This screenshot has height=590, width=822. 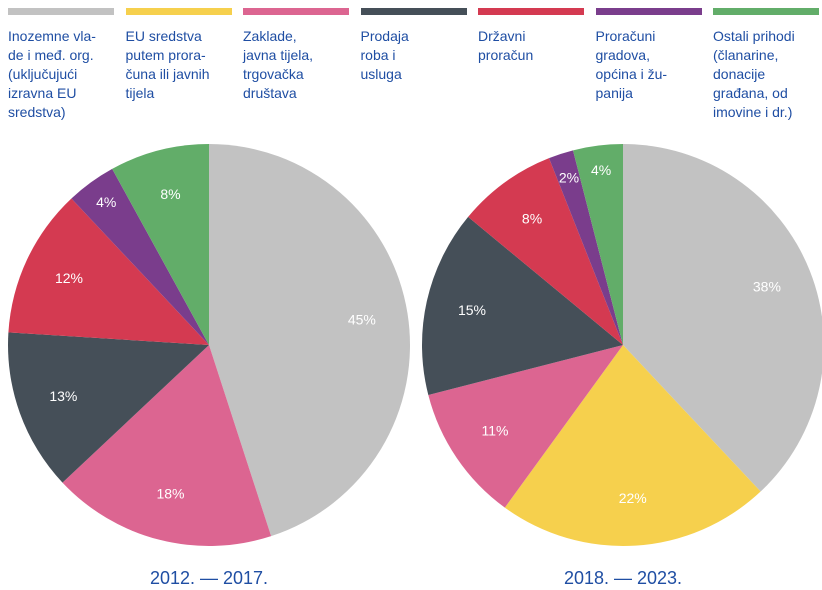 I want to click on slice-label: 11%, so click(x=495, y=431).